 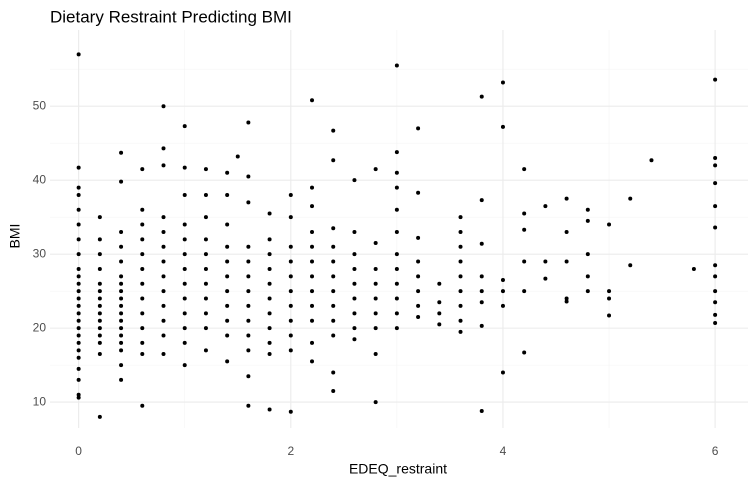 What do you see at coordinates (40, 105) in the screenshot?
I see `y-tick-label: 50` at bounding box center [40, 105].